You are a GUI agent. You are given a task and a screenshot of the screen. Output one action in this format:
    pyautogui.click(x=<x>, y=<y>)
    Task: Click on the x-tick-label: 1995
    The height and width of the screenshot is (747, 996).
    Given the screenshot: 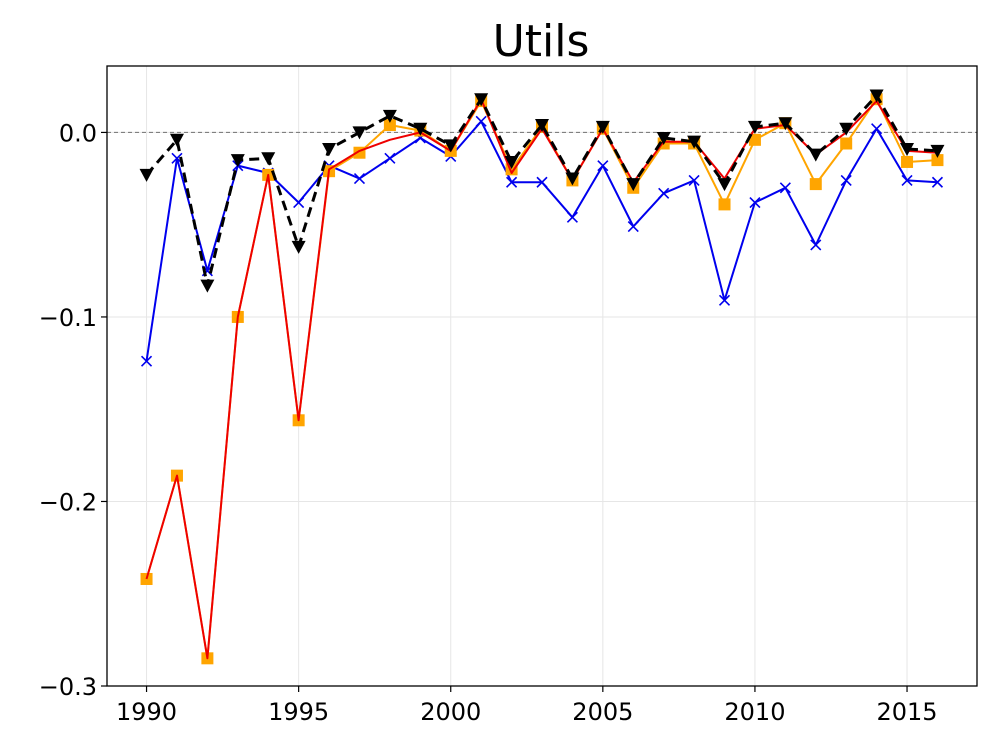 What is the action you would take?
    pyautogui.click(x=298, y=712)
    